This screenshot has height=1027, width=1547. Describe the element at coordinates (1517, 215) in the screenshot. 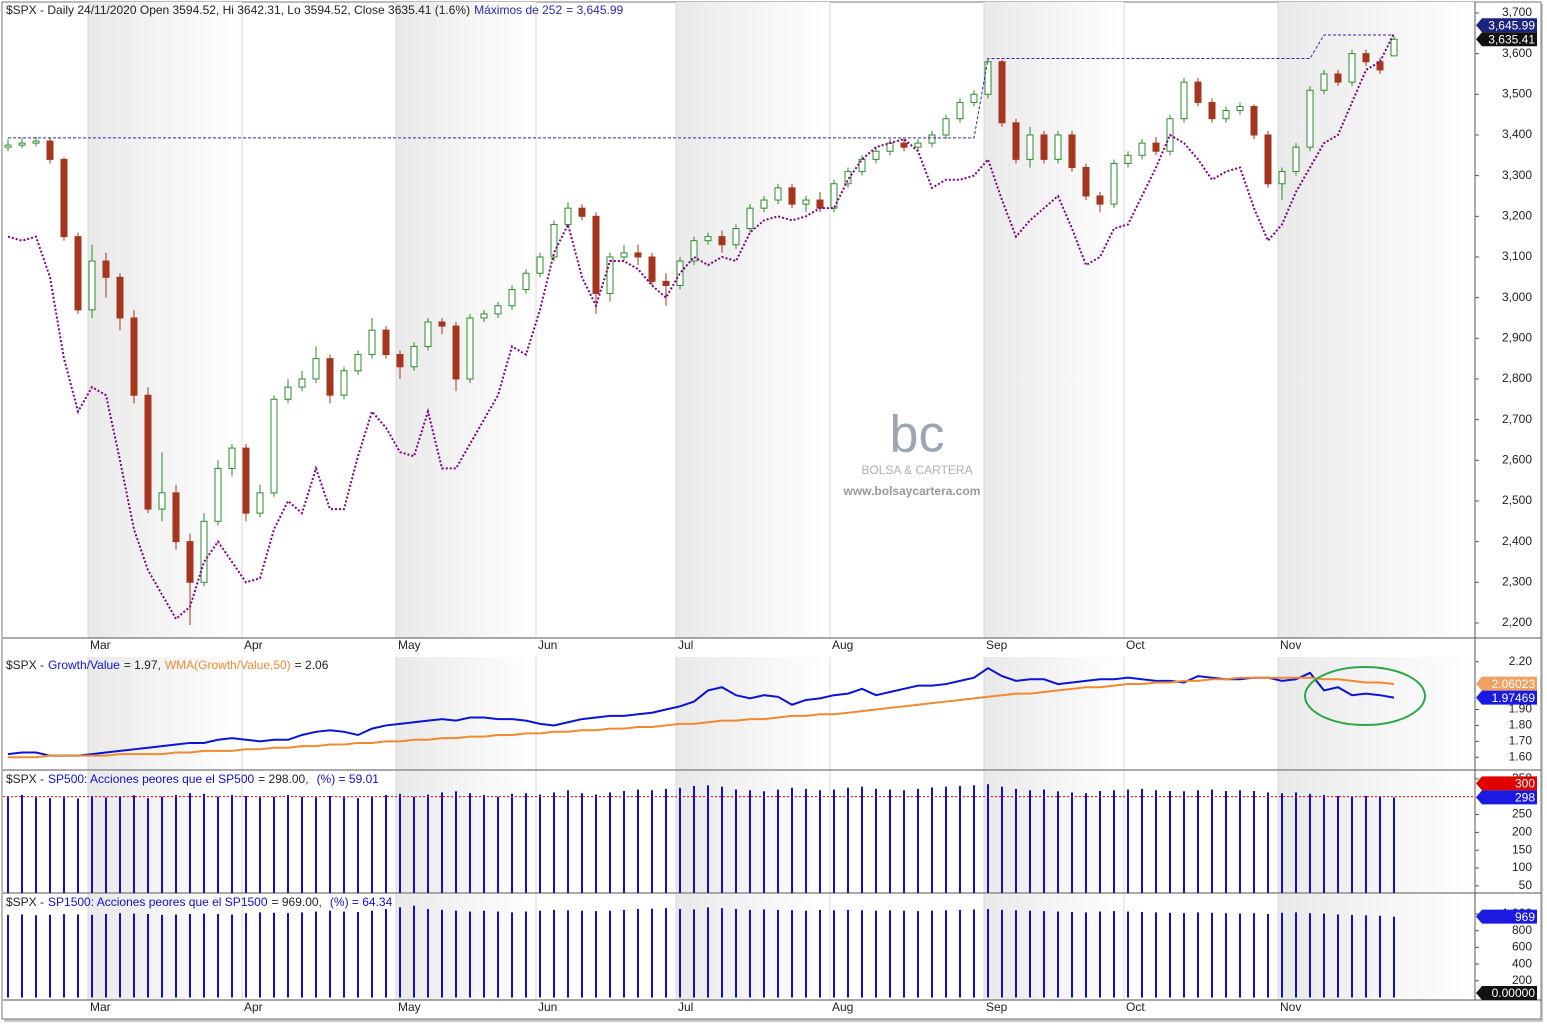

I see `y-tick-label: 3,200` at that location.